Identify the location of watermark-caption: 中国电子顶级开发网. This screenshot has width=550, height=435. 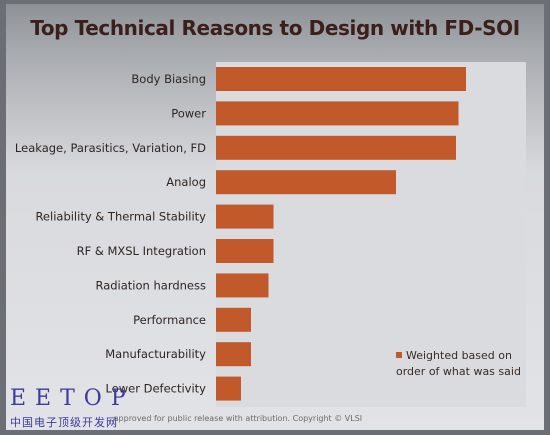
(64, 422).